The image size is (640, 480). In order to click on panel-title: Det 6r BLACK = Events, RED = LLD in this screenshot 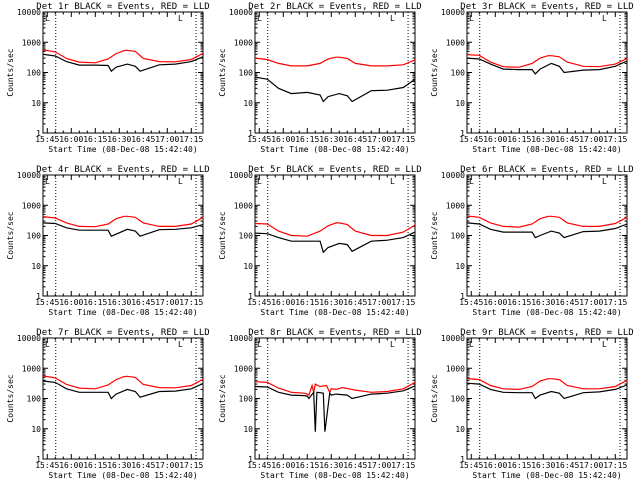, I will do `click(546, 170)`.